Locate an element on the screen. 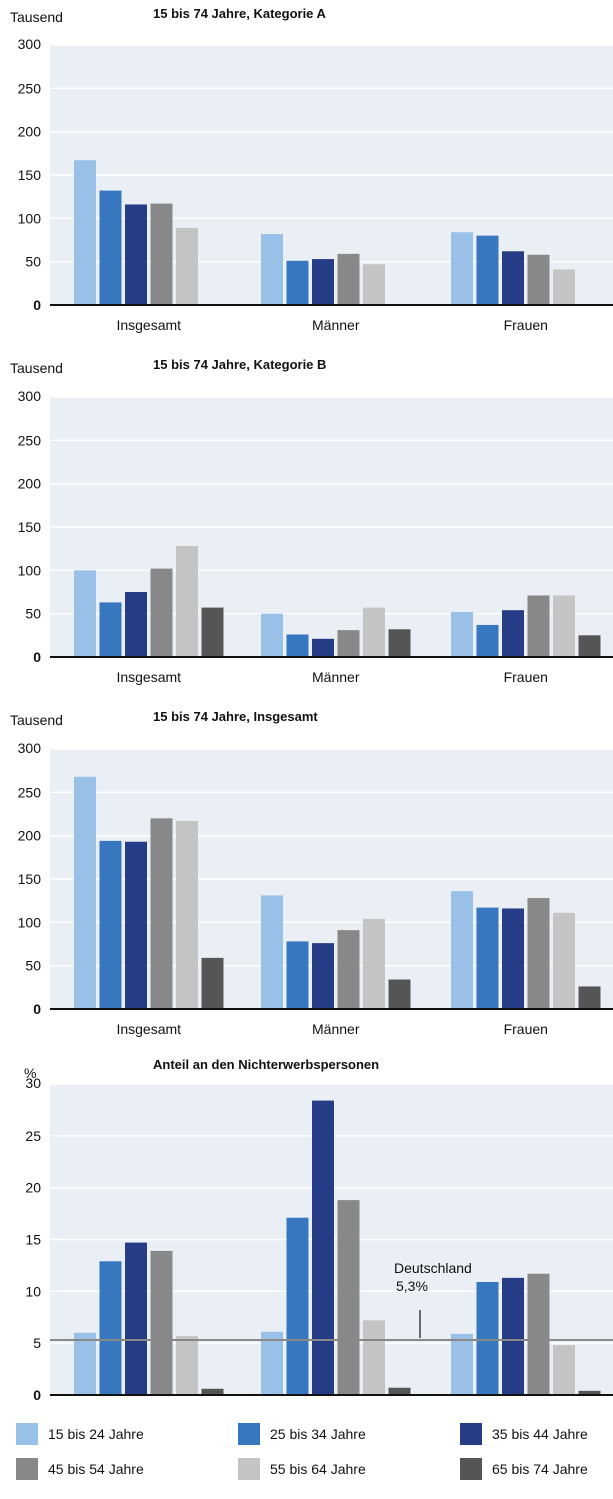 Image resolution: width=613 pixels, height=1499 pixels. chart-title: 15 bis 74 Jahre, Kategorie B is located at coordinates (239, 364).